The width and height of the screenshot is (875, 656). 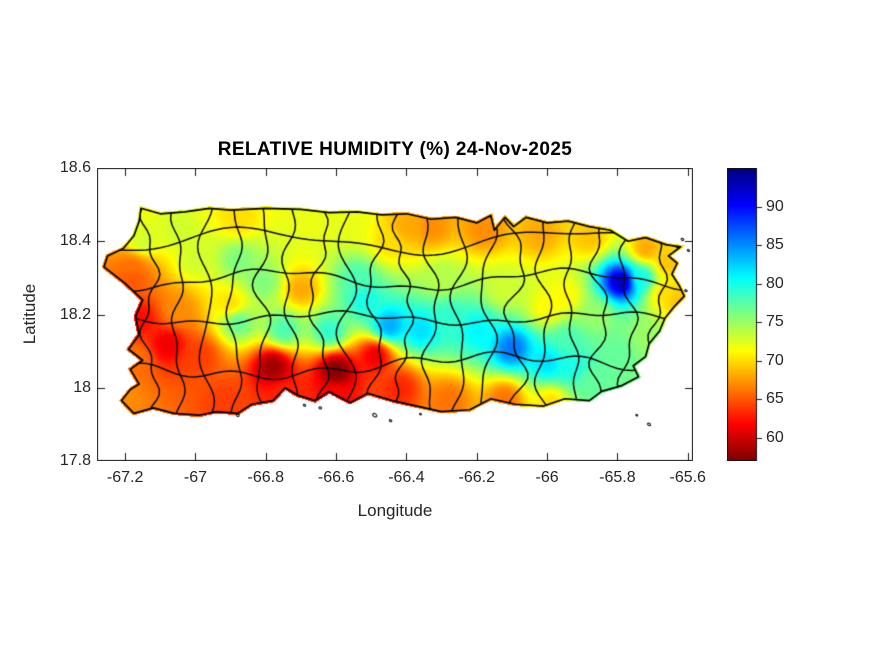 I want to click on colorbar-tick-label: 75, so click(x=775, y=322).